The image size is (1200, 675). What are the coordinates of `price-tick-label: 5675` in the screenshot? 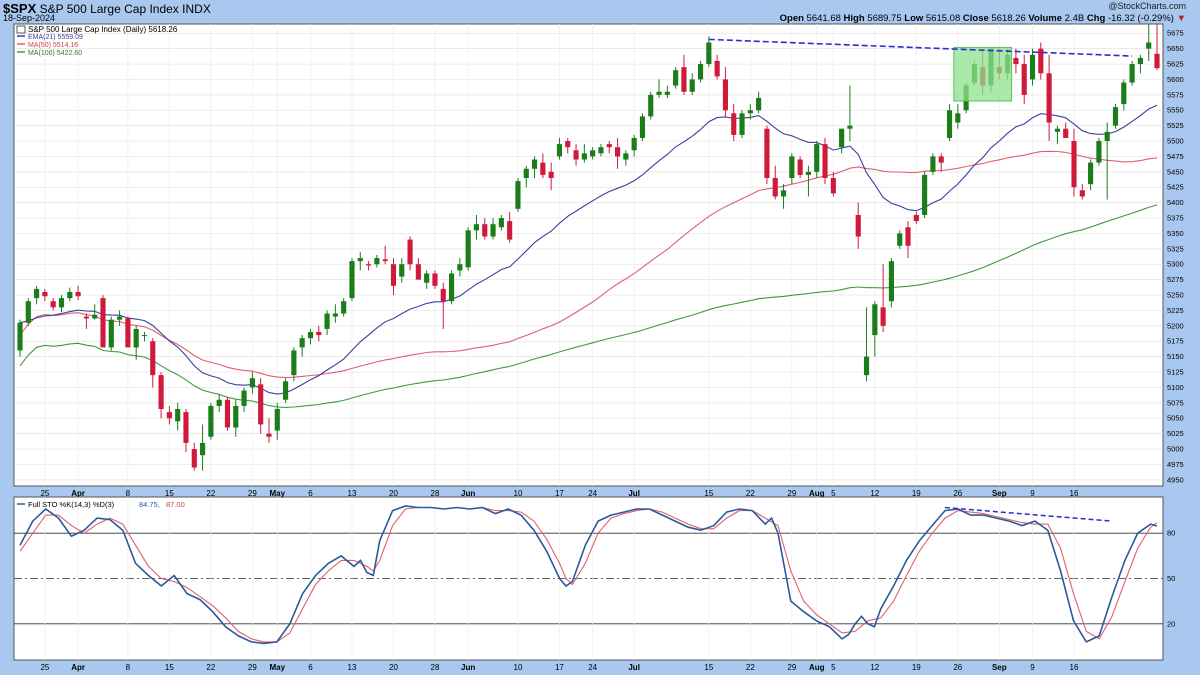 It's located at (1175, 33).